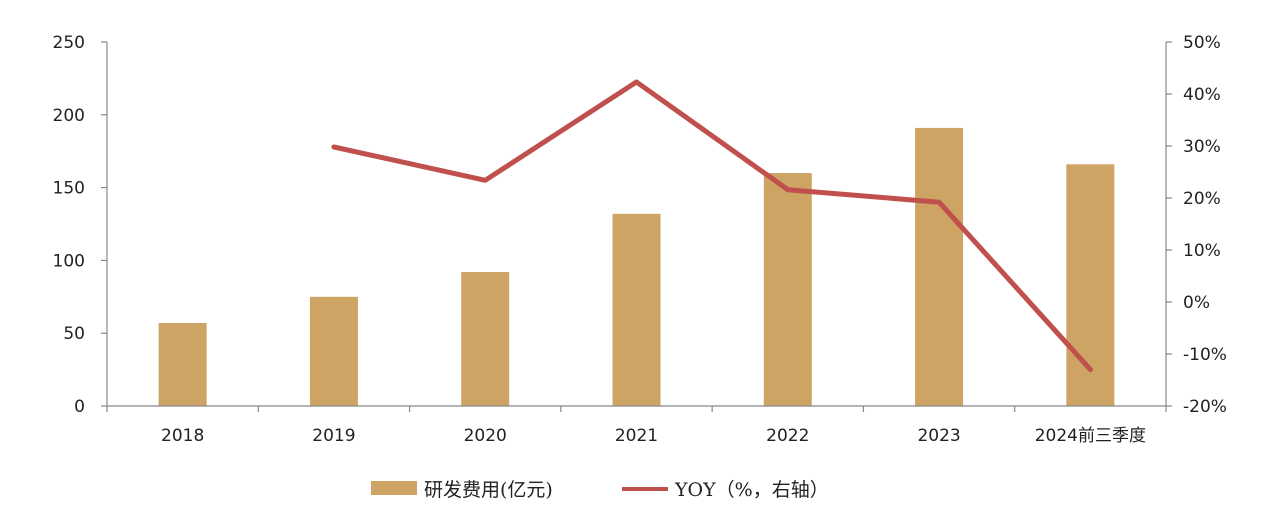 This screenshot has height=516, width=1262. What do you see at coordinates (636, 309) in the screenshot?
I see `bar-2021` at bounding box center [636, 309].